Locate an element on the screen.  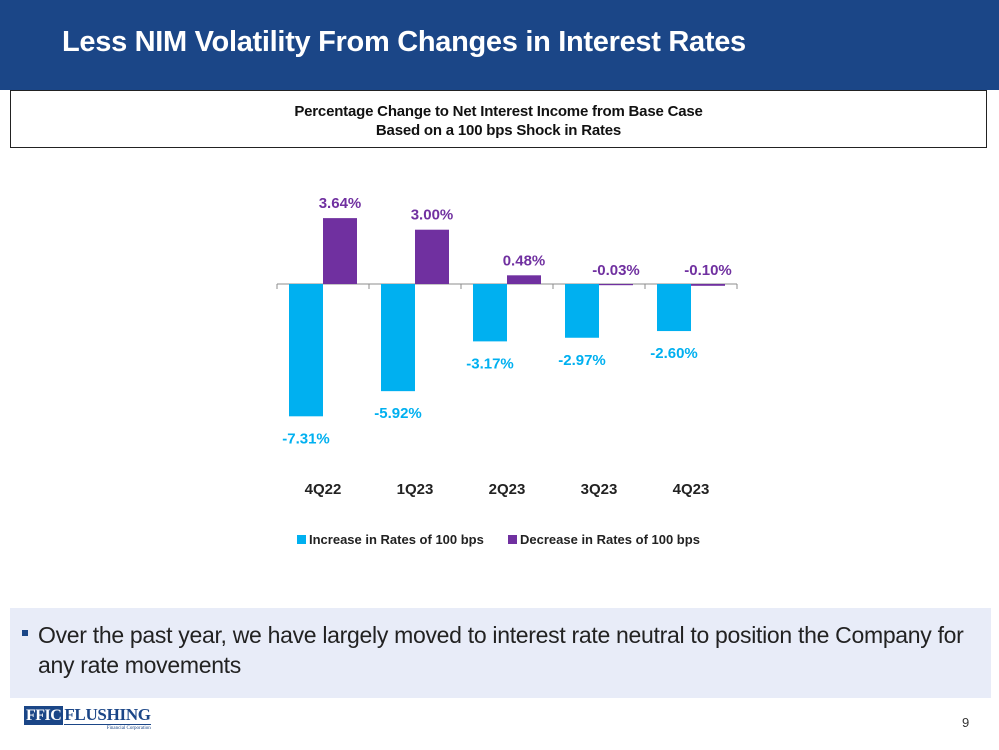
decrease-bar-1q23 is located at coordinates (432, 256).